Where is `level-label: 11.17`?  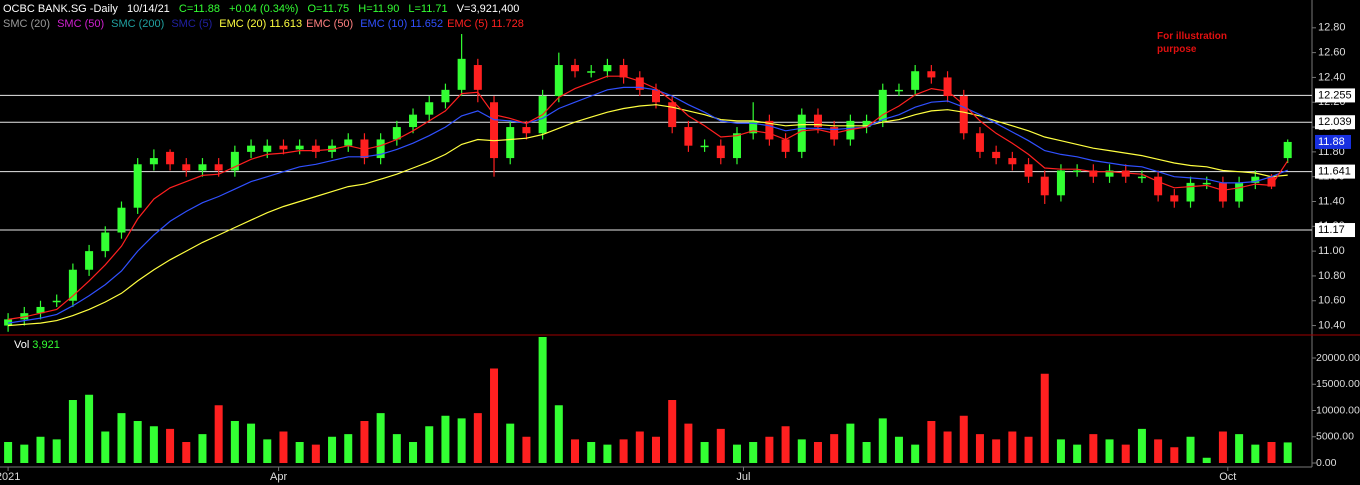
level-label: 11.17 is located at coordinates (1331, 230).